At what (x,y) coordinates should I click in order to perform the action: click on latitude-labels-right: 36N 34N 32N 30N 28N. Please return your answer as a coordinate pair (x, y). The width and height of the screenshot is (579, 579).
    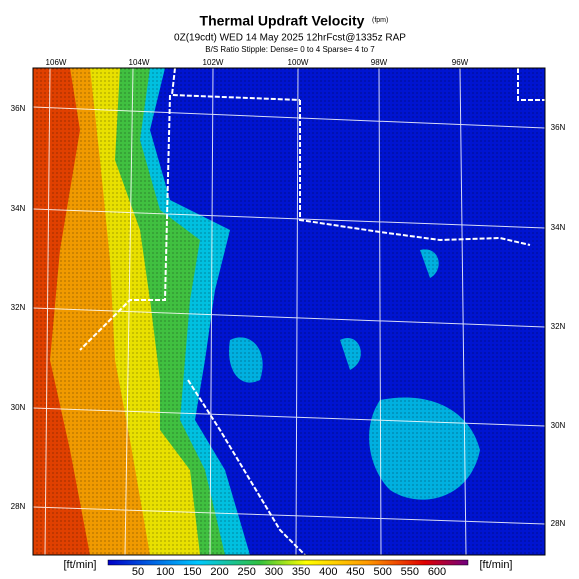
    Looking at the image, I should click on (558, 325).